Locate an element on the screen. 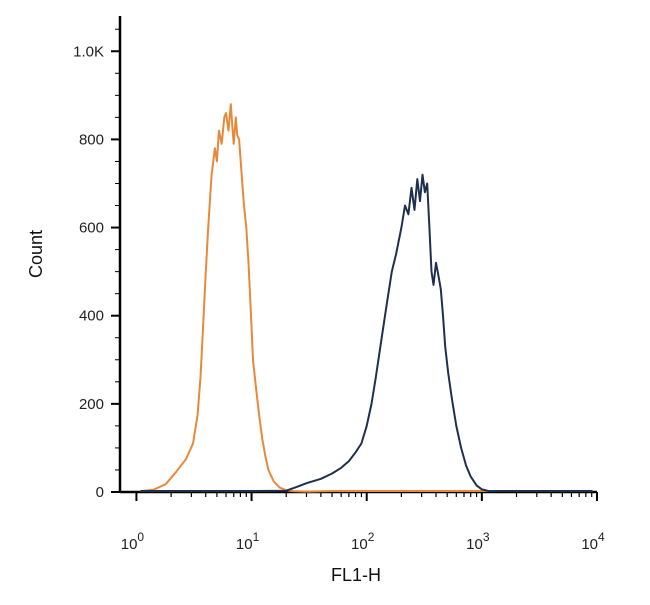  y-tick-label: 600 is located at coordinates (91, 228).